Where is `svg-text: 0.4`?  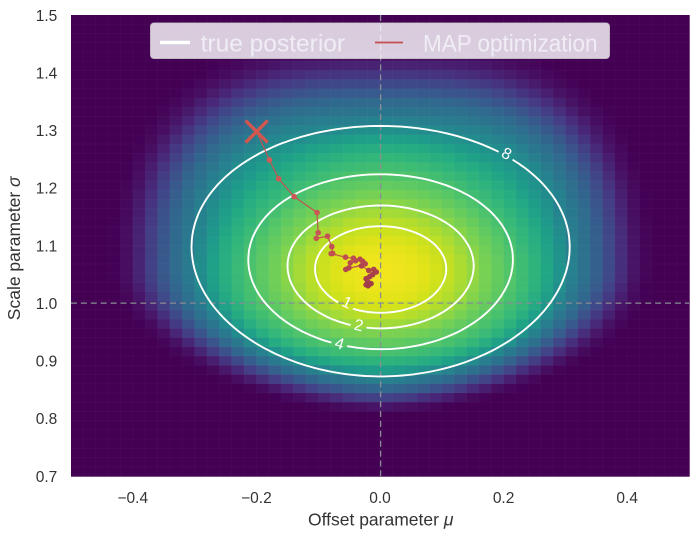 svg-text: 0.4 is located at coordinates (627, 498).